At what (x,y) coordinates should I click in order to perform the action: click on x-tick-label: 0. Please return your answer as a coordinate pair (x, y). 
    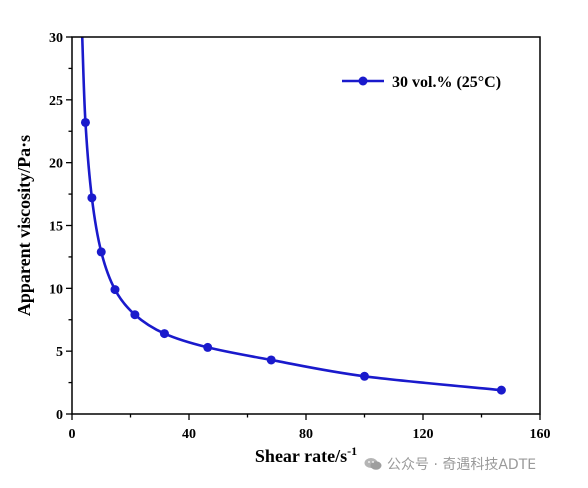
    Looking at the image, I should click on (72, 434).